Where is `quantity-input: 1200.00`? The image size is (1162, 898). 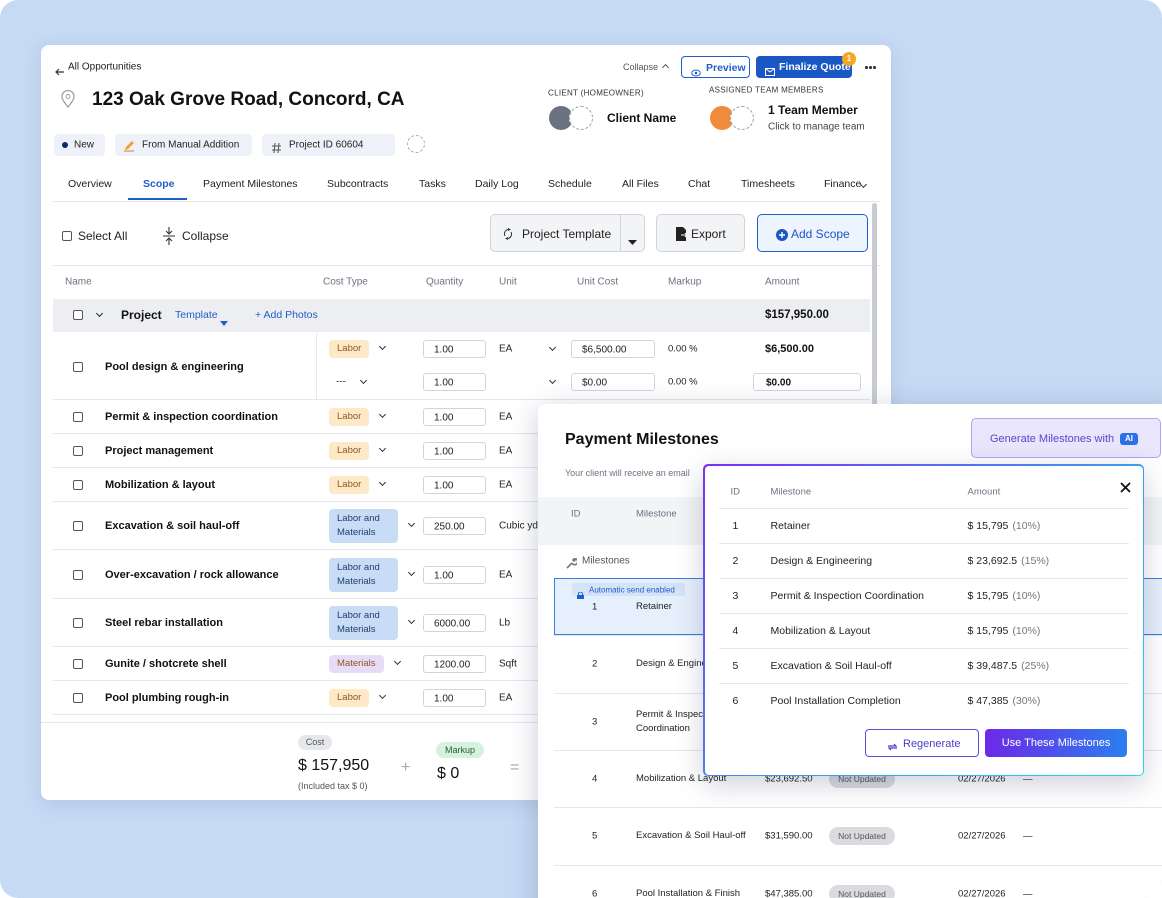
quantity-input: 1200.00 is located at coordinates (454, 664).